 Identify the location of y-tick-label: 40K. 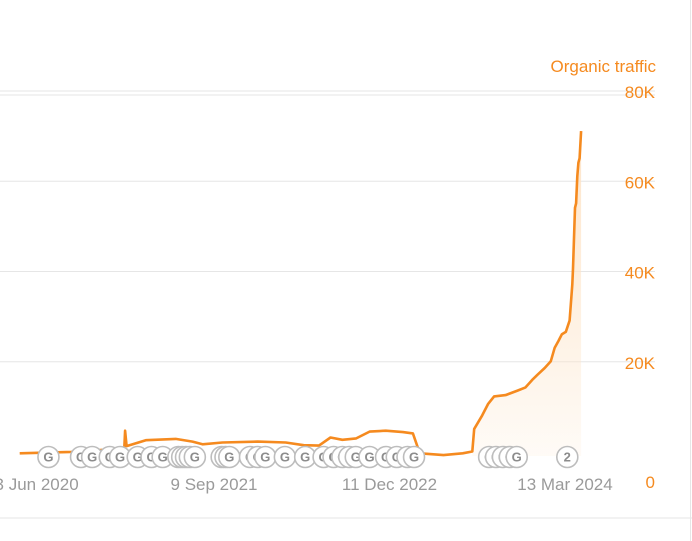
(640, 273).